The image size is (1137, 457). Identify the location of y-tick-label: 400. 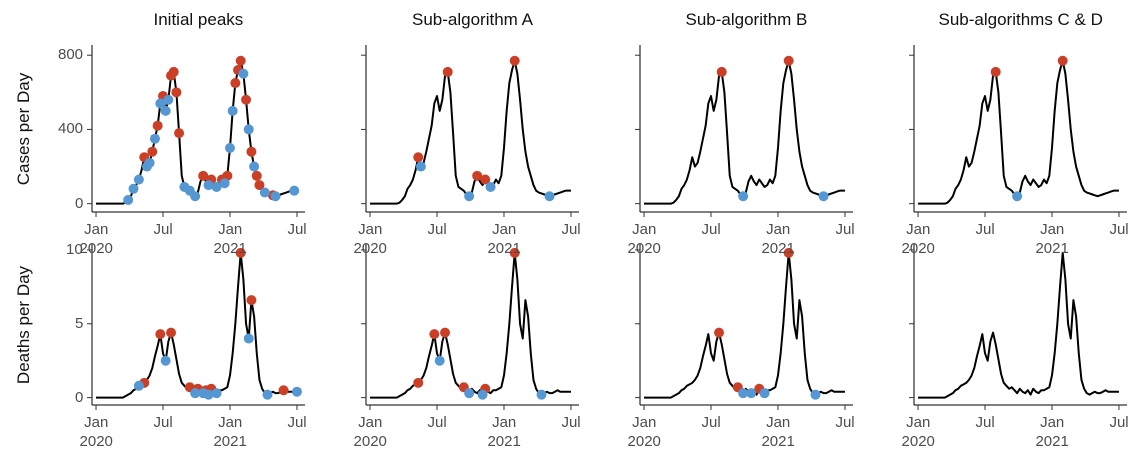
(71, 129).